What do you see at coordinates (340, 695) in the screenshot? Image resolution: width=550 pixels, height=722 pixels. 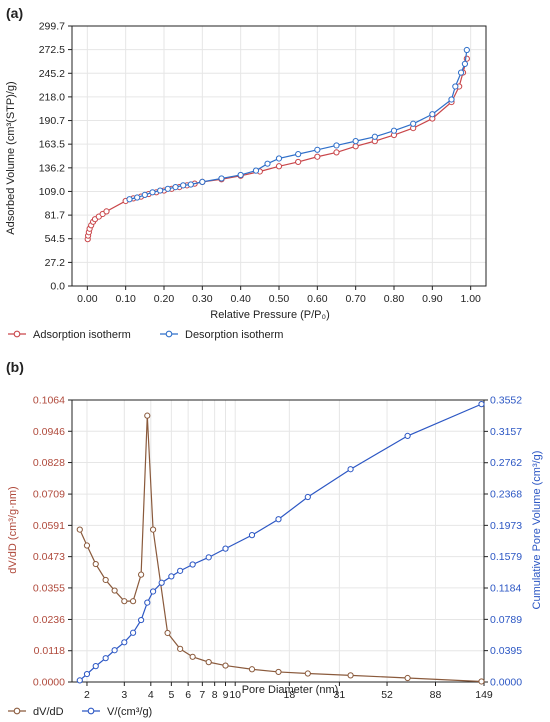 I see `panel-b-x-tick-label: 31` at bounding box center [340, 695].